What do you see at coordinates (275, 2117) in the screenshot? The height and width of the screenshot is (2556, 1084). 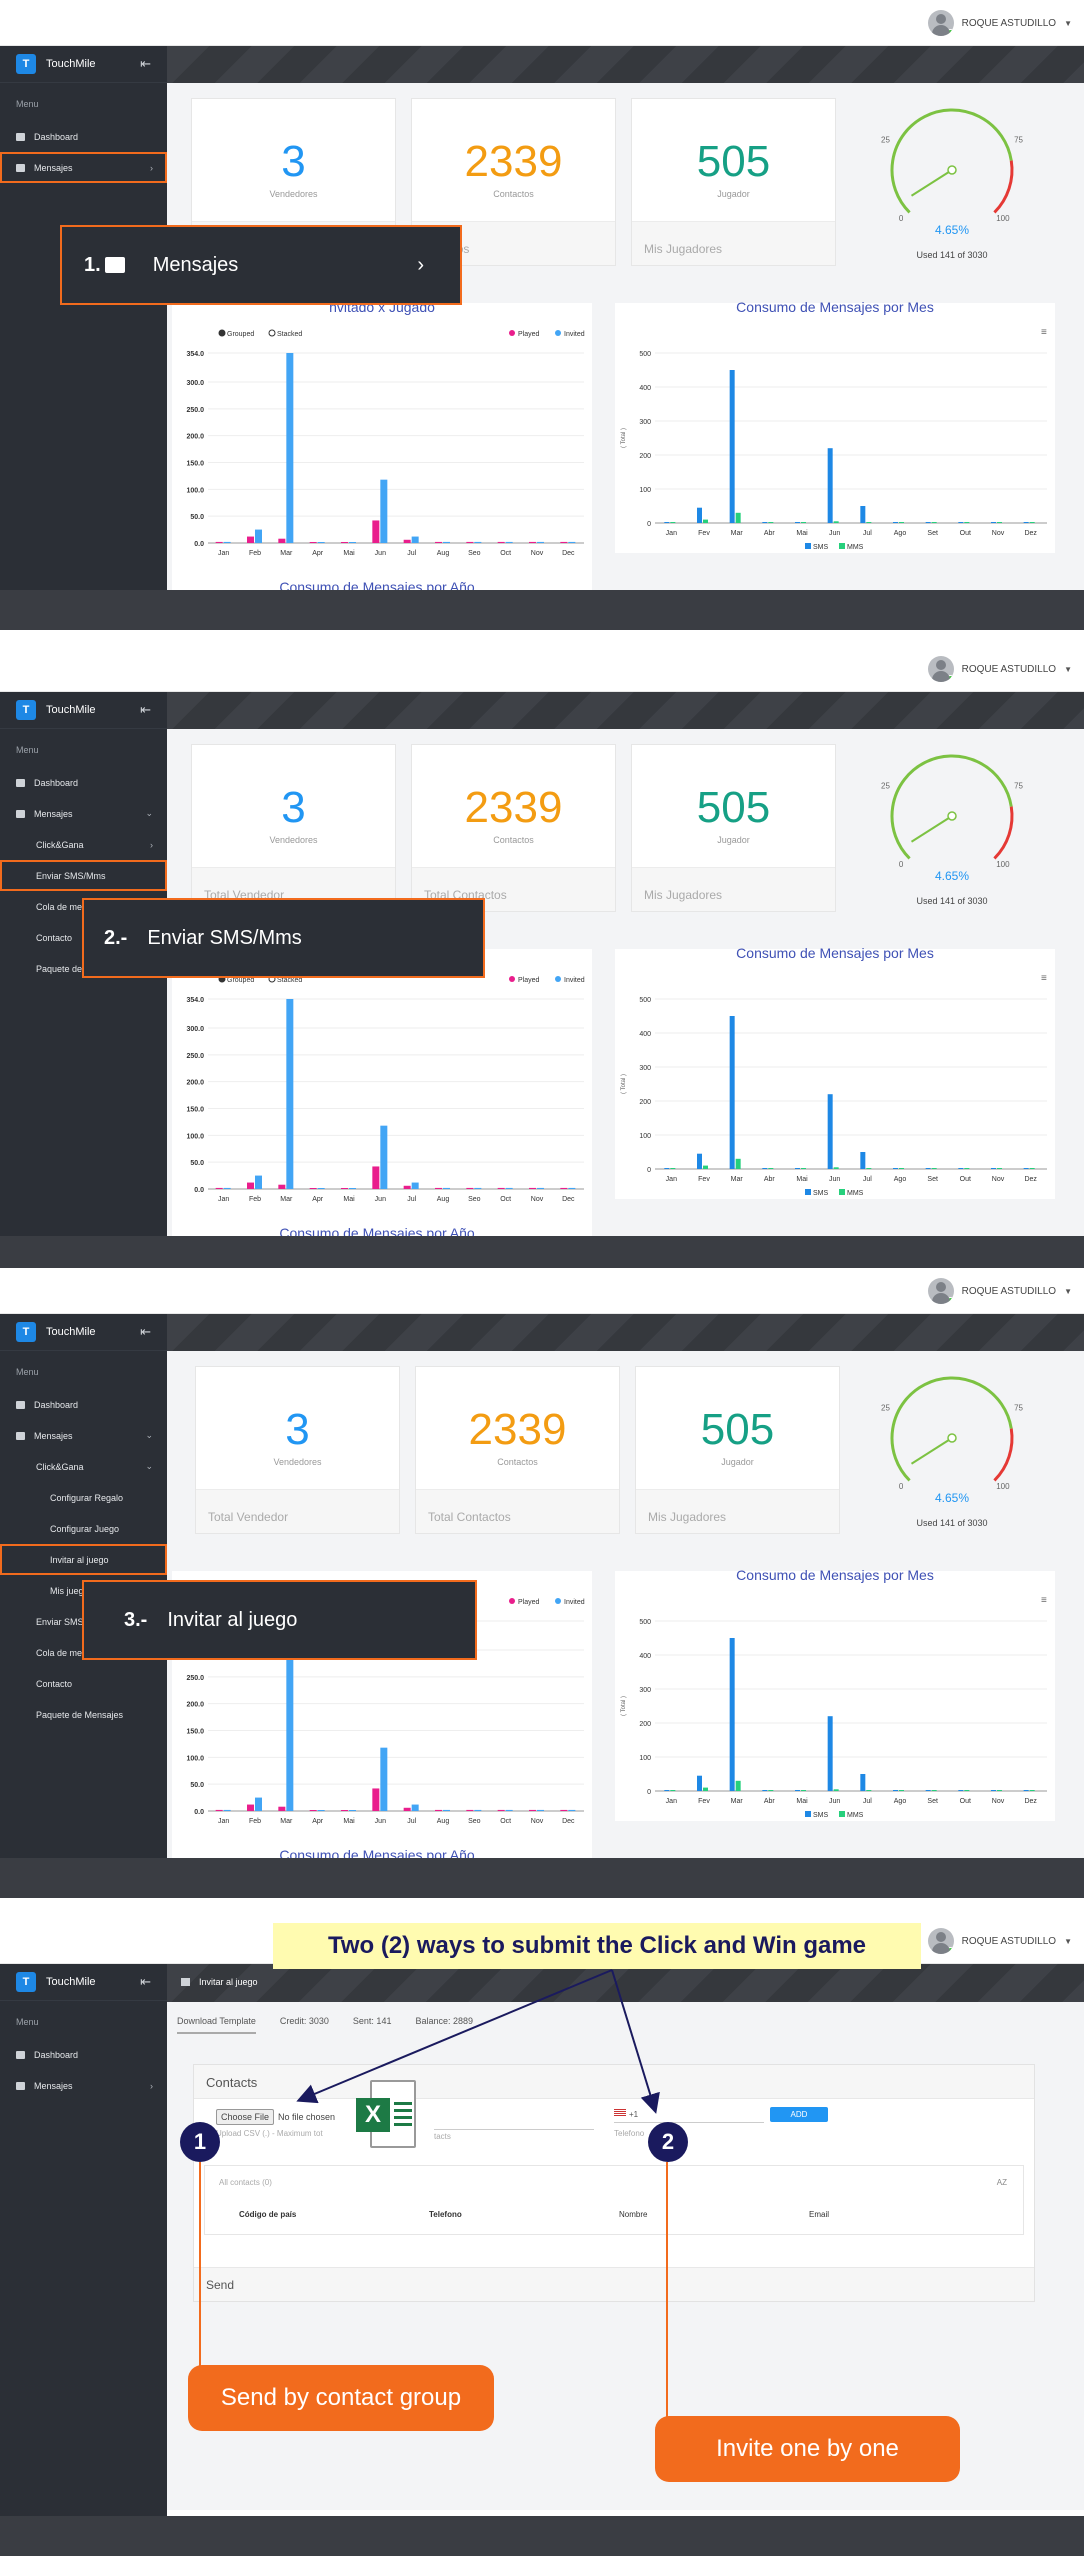 I see `file-upload: Choose File No file chosen` at bounding box center [275, 2117].